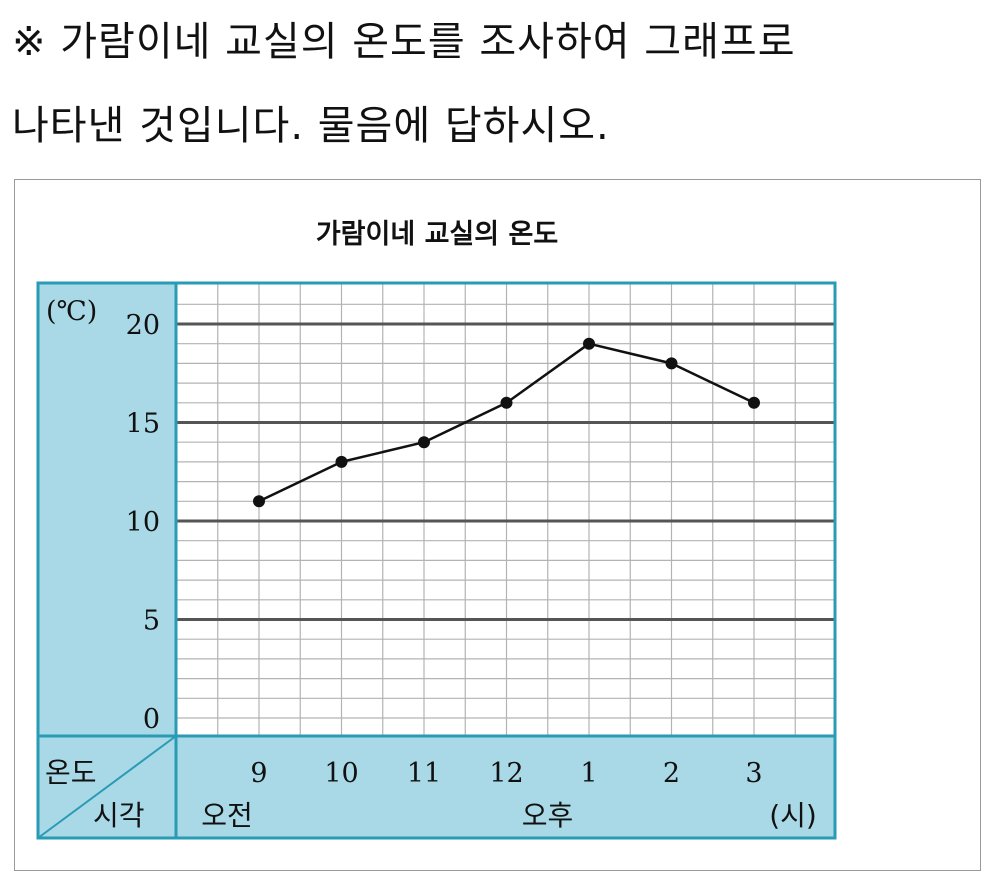  Describe the element at coordinates (793, 815) in the screenshot. I see `x-unit-label: (시)` at that location.